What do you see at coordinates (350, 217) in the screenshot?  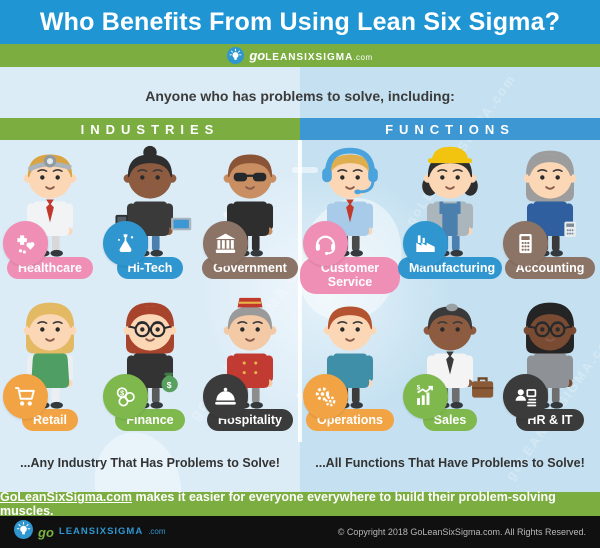 I see `cell-customer-service: Customer Service` at bounding box center [350, 217].